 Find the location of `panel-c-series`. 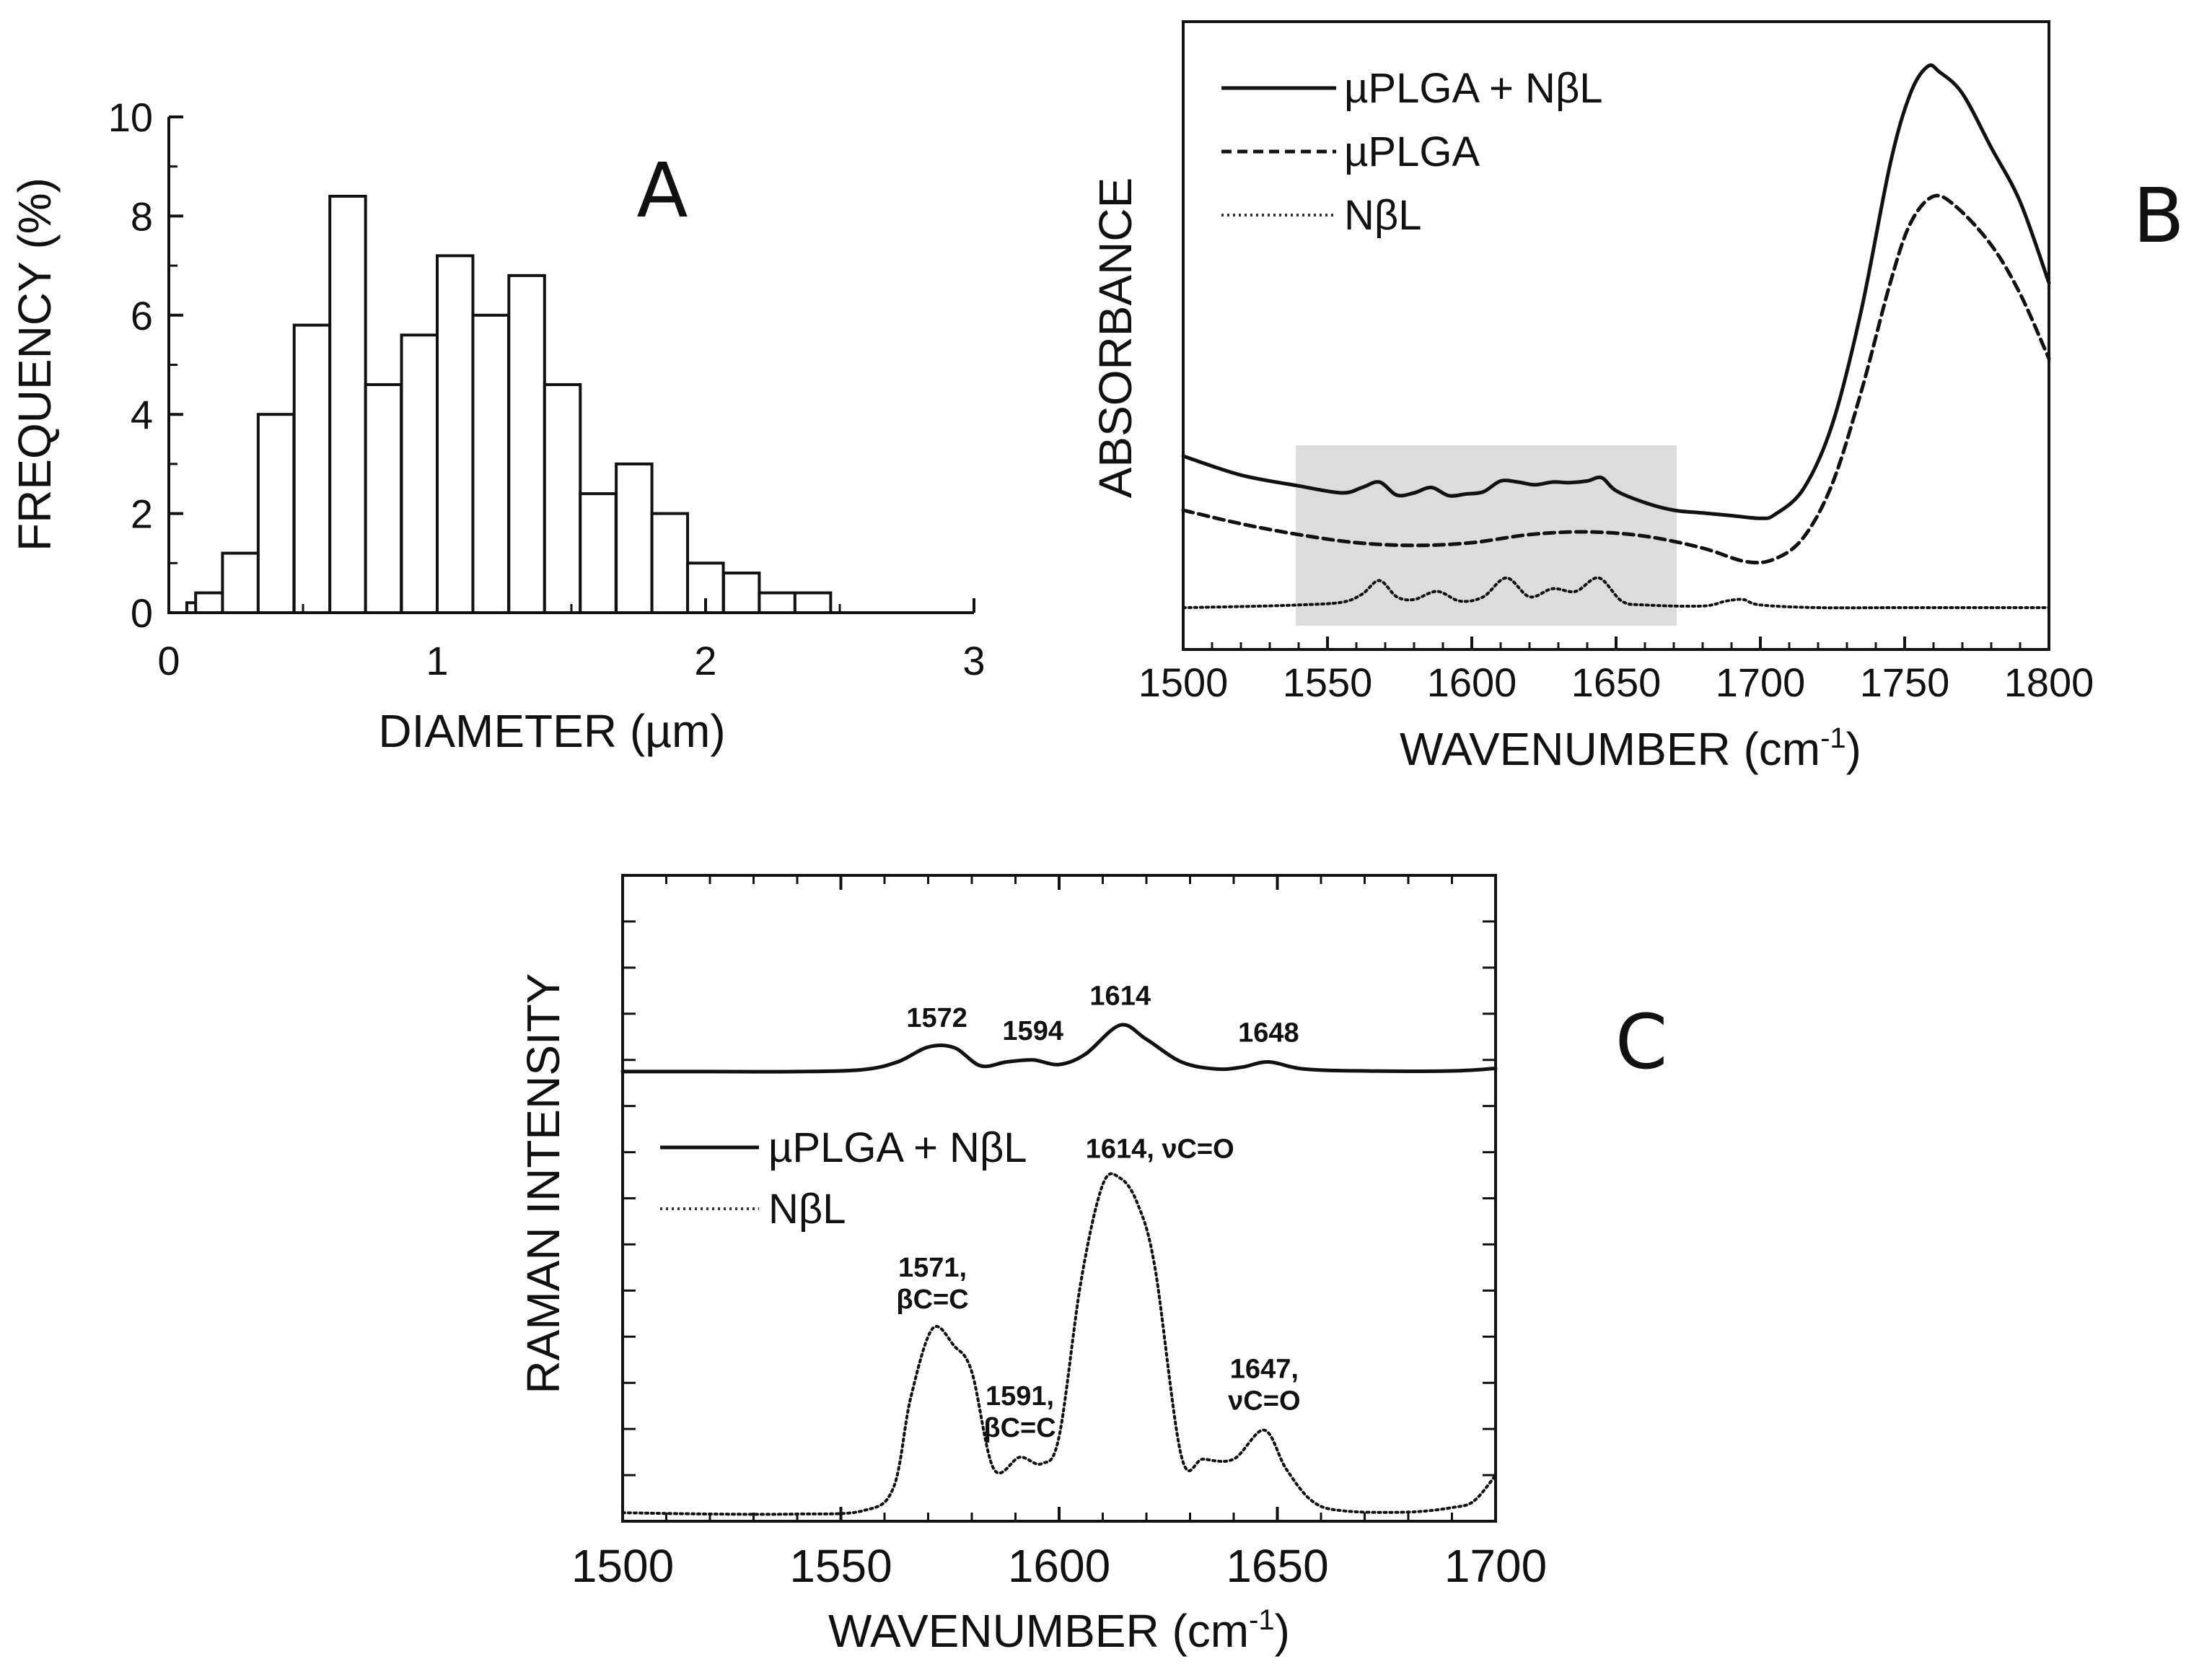

panel-c-series is located at coordinates (1059, 1269).